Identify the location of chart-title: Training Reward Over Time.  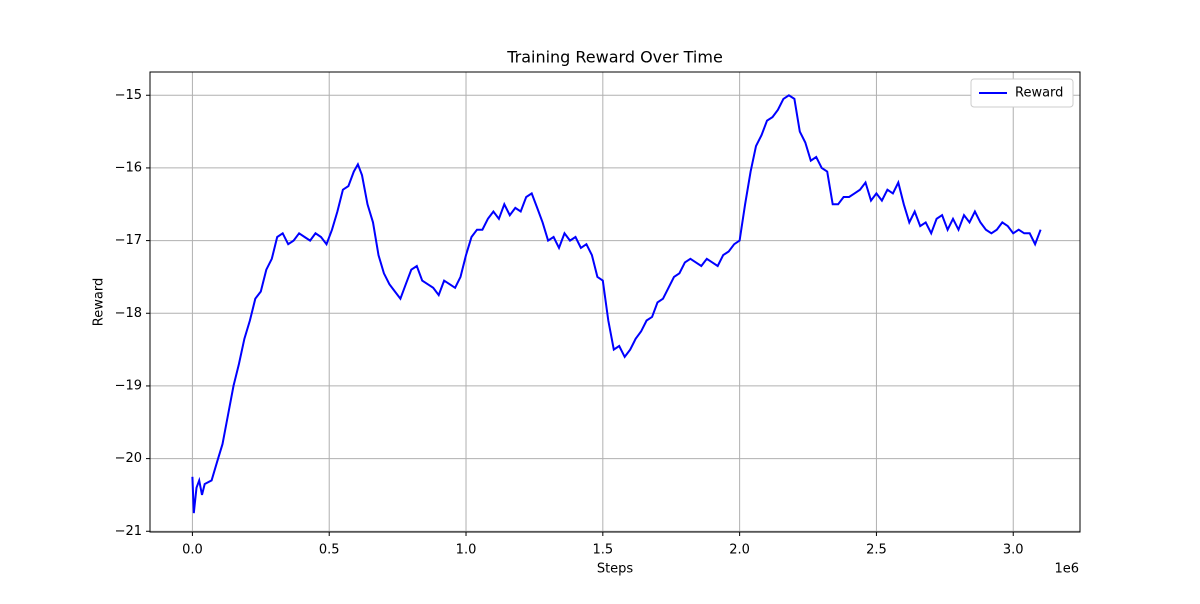
(614, 57).